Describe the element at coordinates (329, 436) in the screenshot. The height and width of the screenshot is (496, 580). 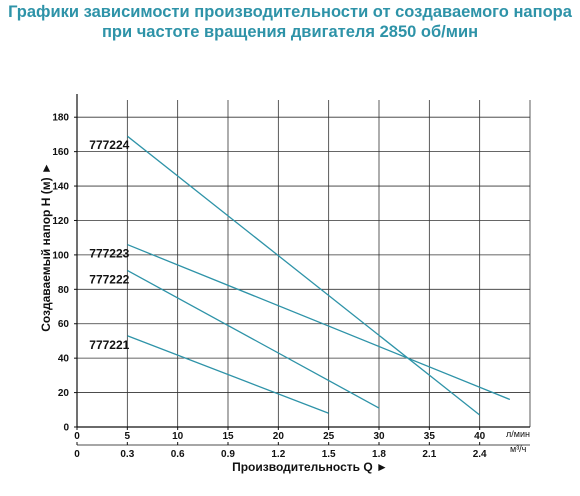
I see `x-tick-label: 25` at that location.